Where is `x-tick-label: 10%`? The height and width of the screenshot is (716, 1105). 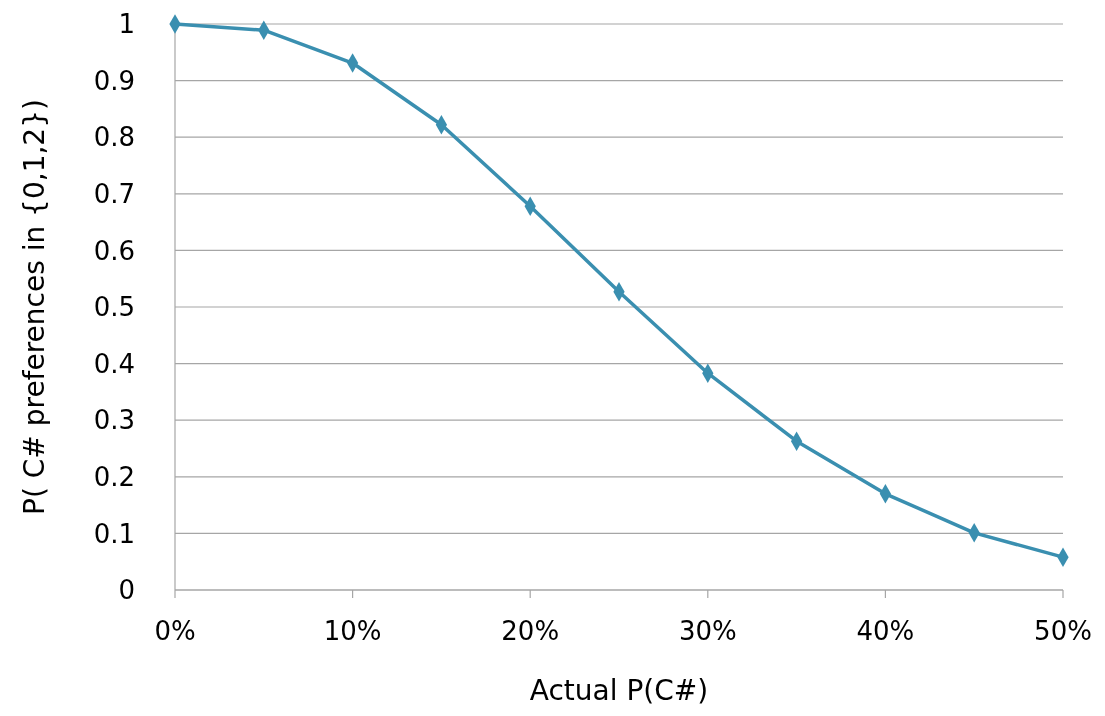
x-tick-label: 10% is located at coordinates (352, 631).